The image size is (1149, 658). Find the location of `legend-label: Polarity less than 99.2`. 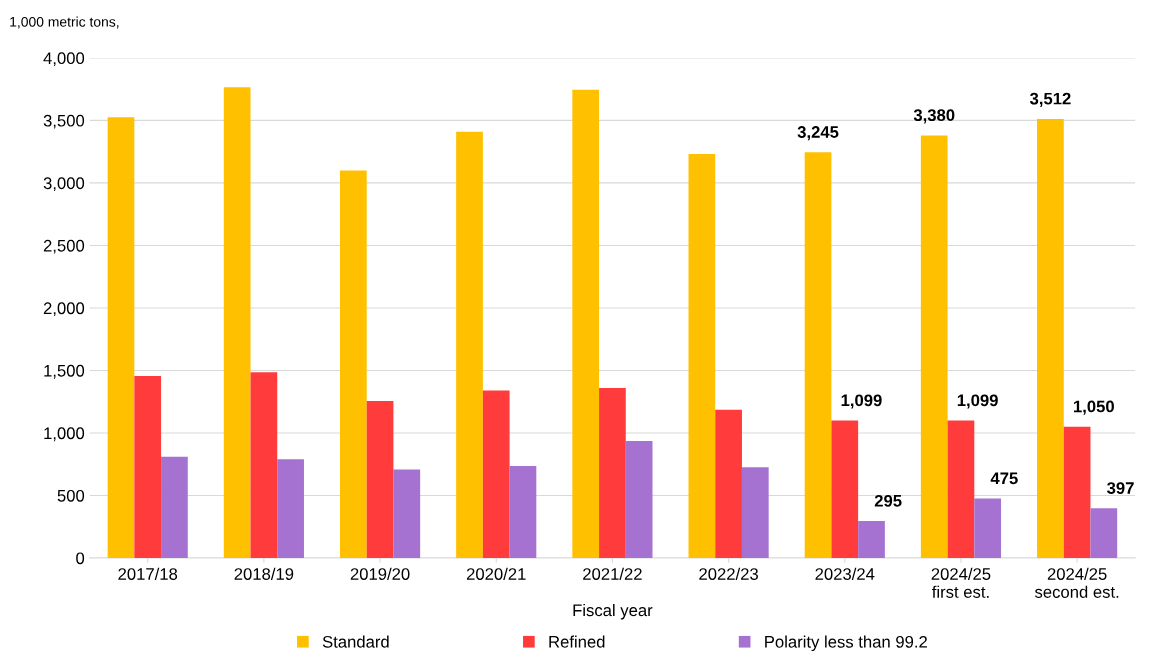

legend-label: Polarity less than 99.2 is located at coordinates (846, 643).